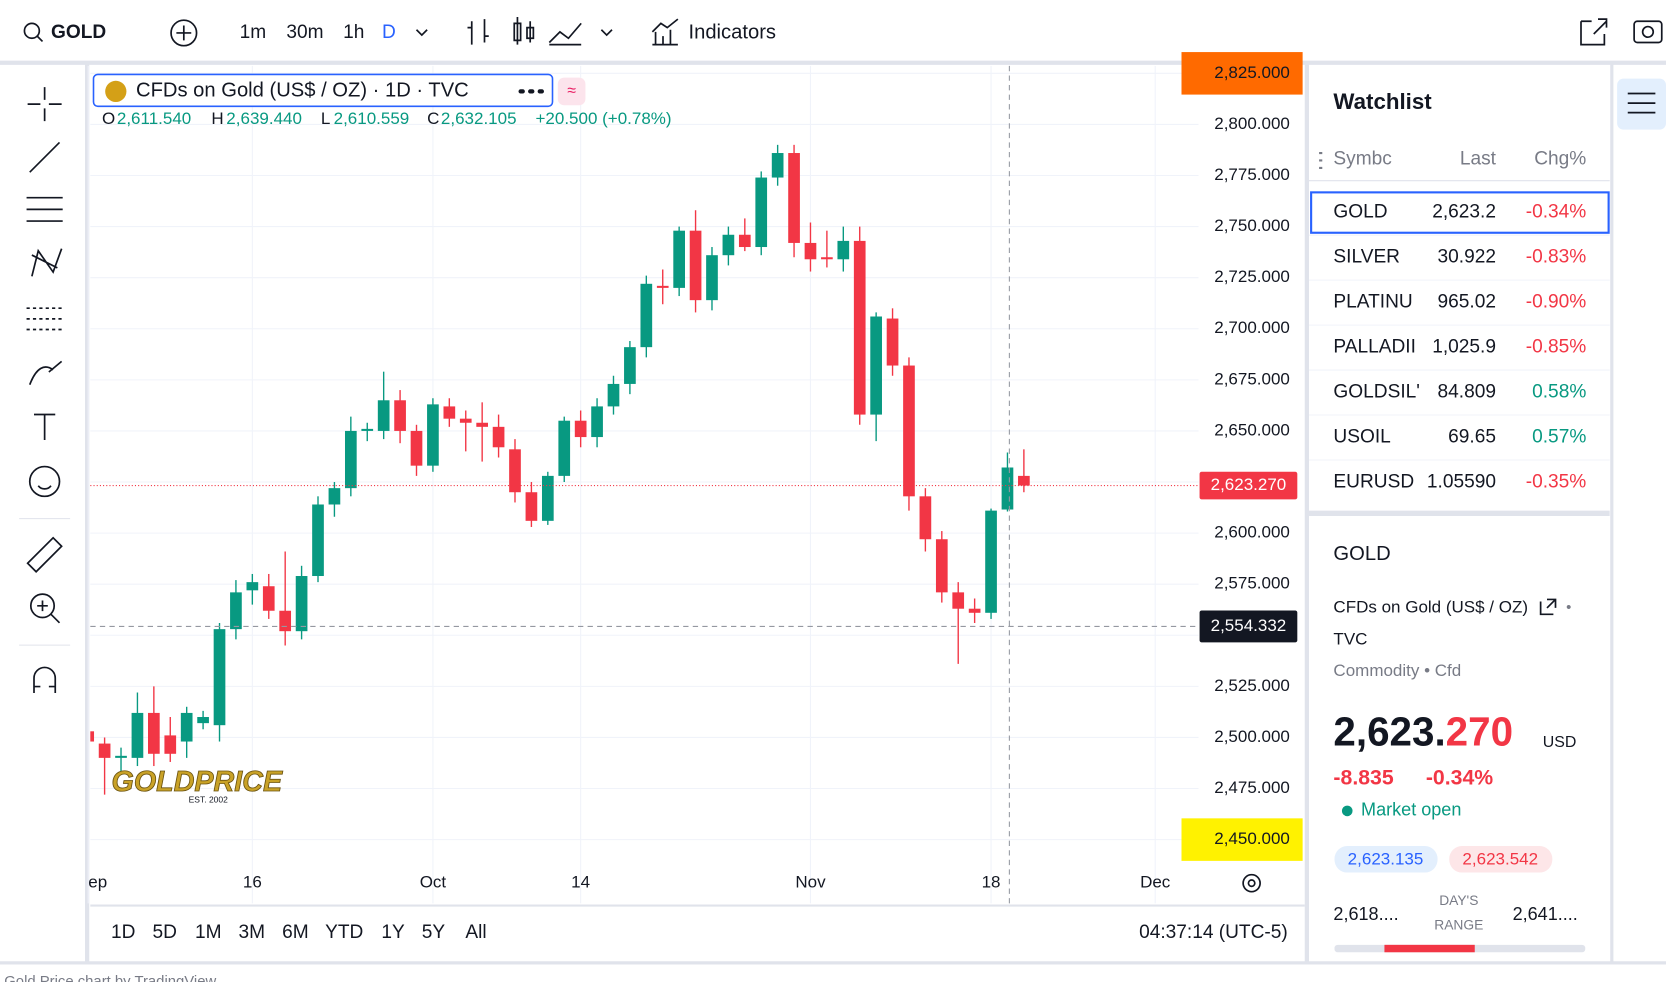 The height and width of the screenshot is (982, 1666). I want to click on indicators: Indicators, so click(733, 32).